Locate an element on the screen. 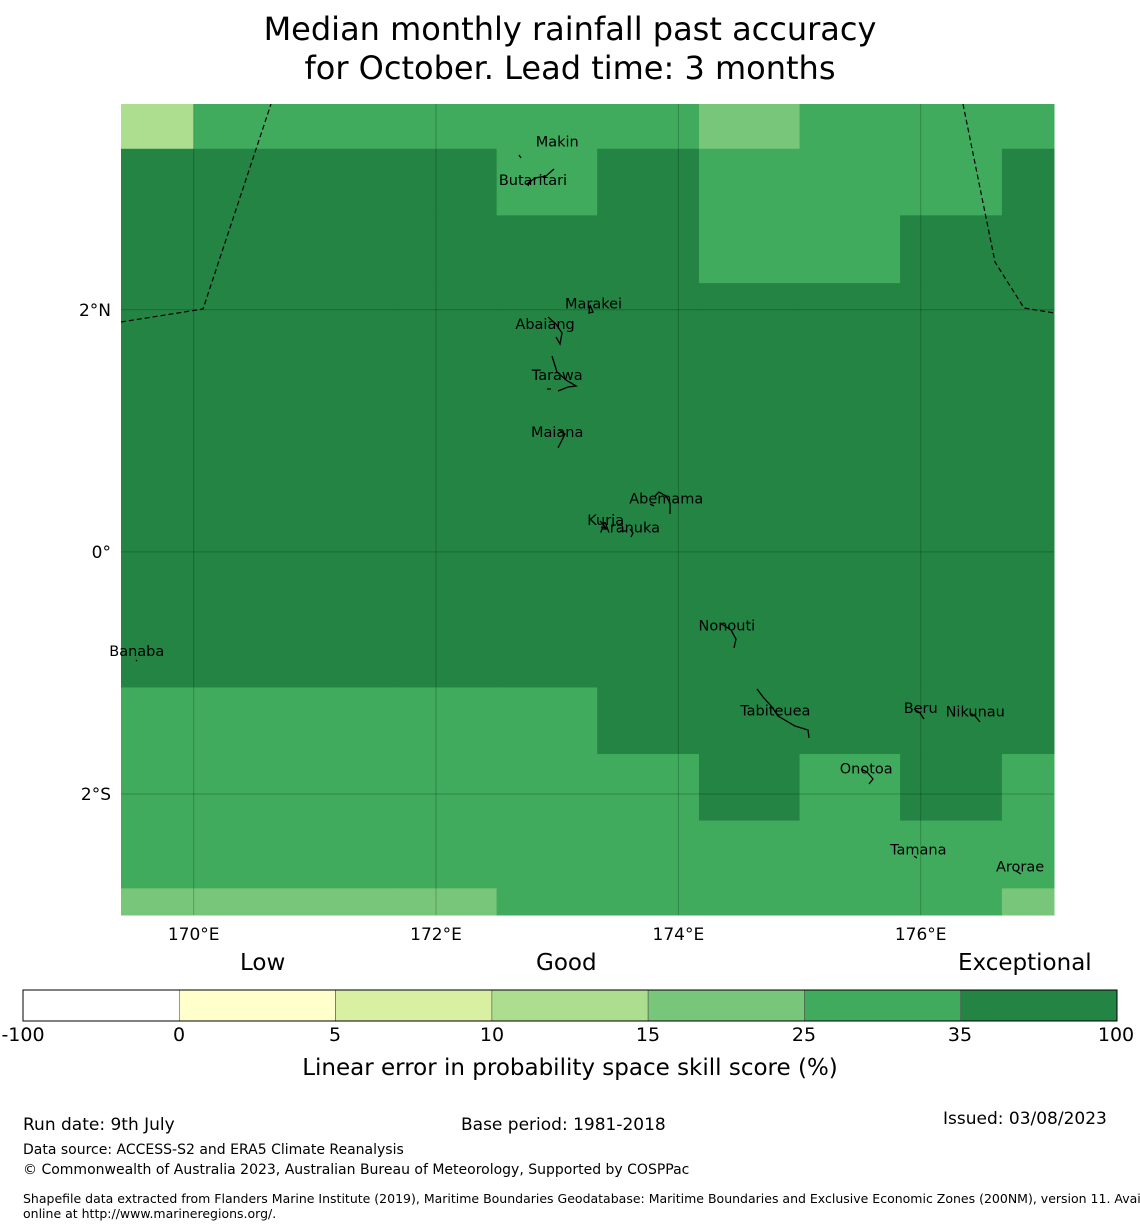 This screenshot has width=1140, height=1230. colorbar-frame is located at coordinates (570, 1005).